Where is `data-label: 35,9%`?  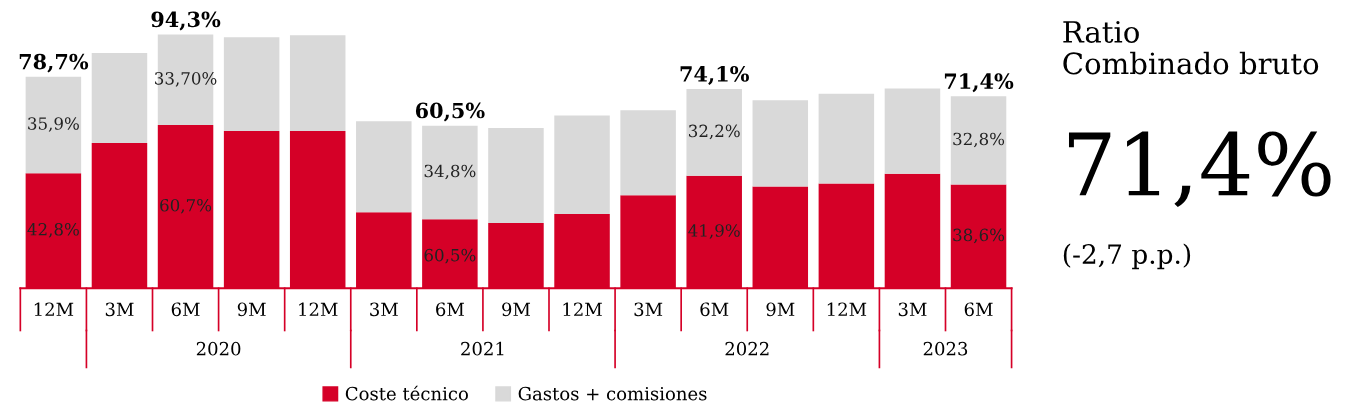 data-label: 35,9% is located at coordinates (53, 124).